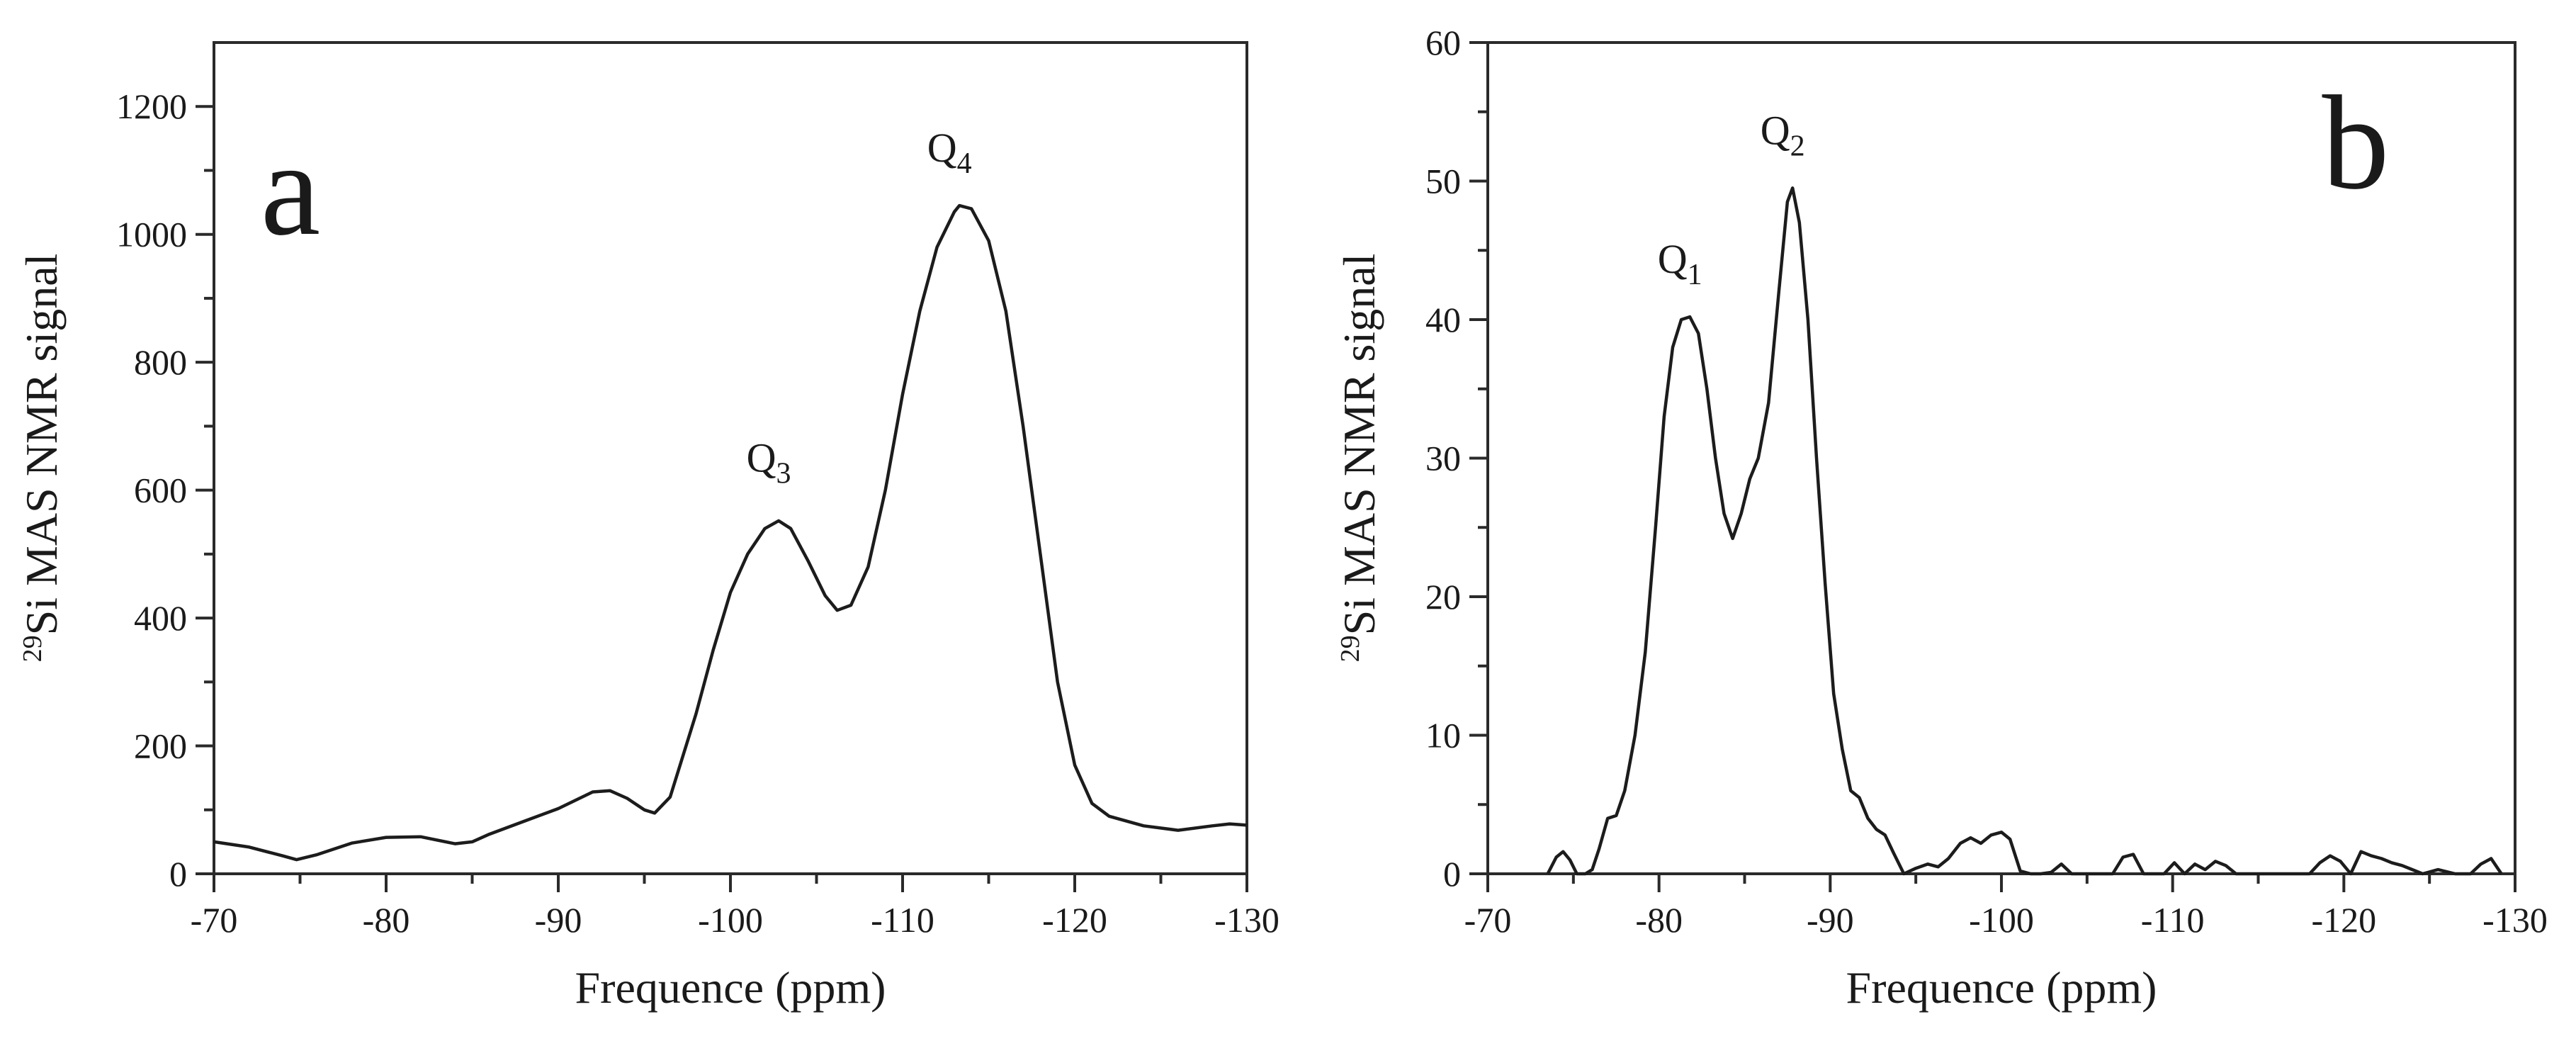 The height and width of the screenshot is (1046, 2576). Describe the element at coordinates (151, 234) in the screenshot. I see `y-tick-label: 1000` at that location.